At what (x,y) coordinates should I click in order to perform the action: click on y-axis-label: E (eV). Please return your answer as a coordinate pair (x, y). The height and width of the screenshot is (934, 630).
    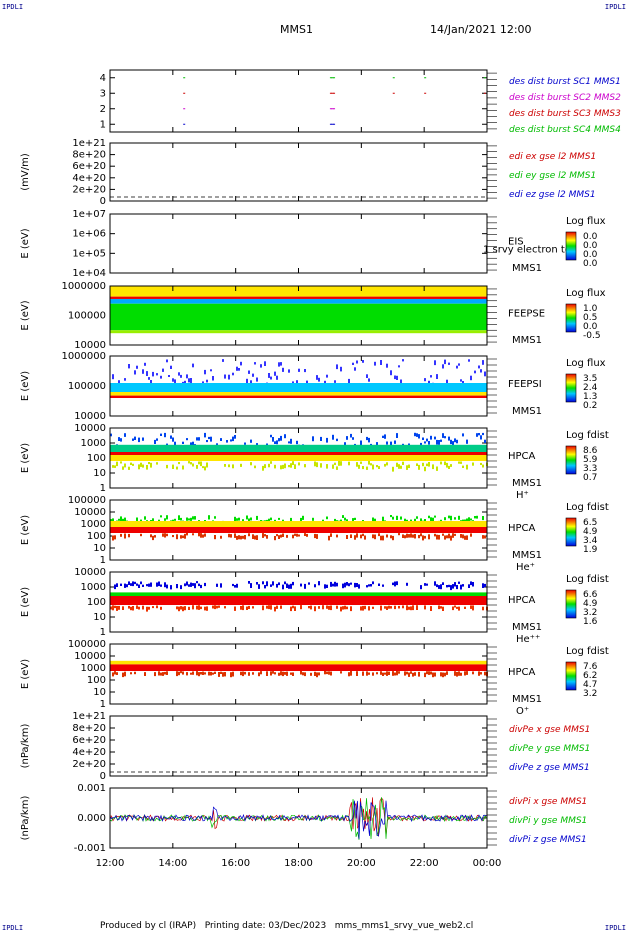
    Looking at the image, I should click on (25, 315).